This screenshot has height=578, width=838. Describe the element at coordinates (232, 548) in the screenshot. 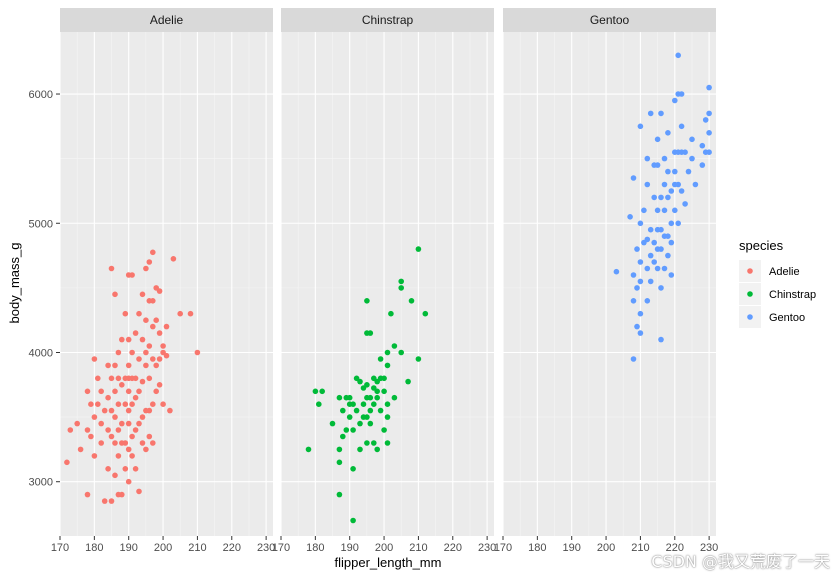

I see `x-tick-label: 220` at that location.